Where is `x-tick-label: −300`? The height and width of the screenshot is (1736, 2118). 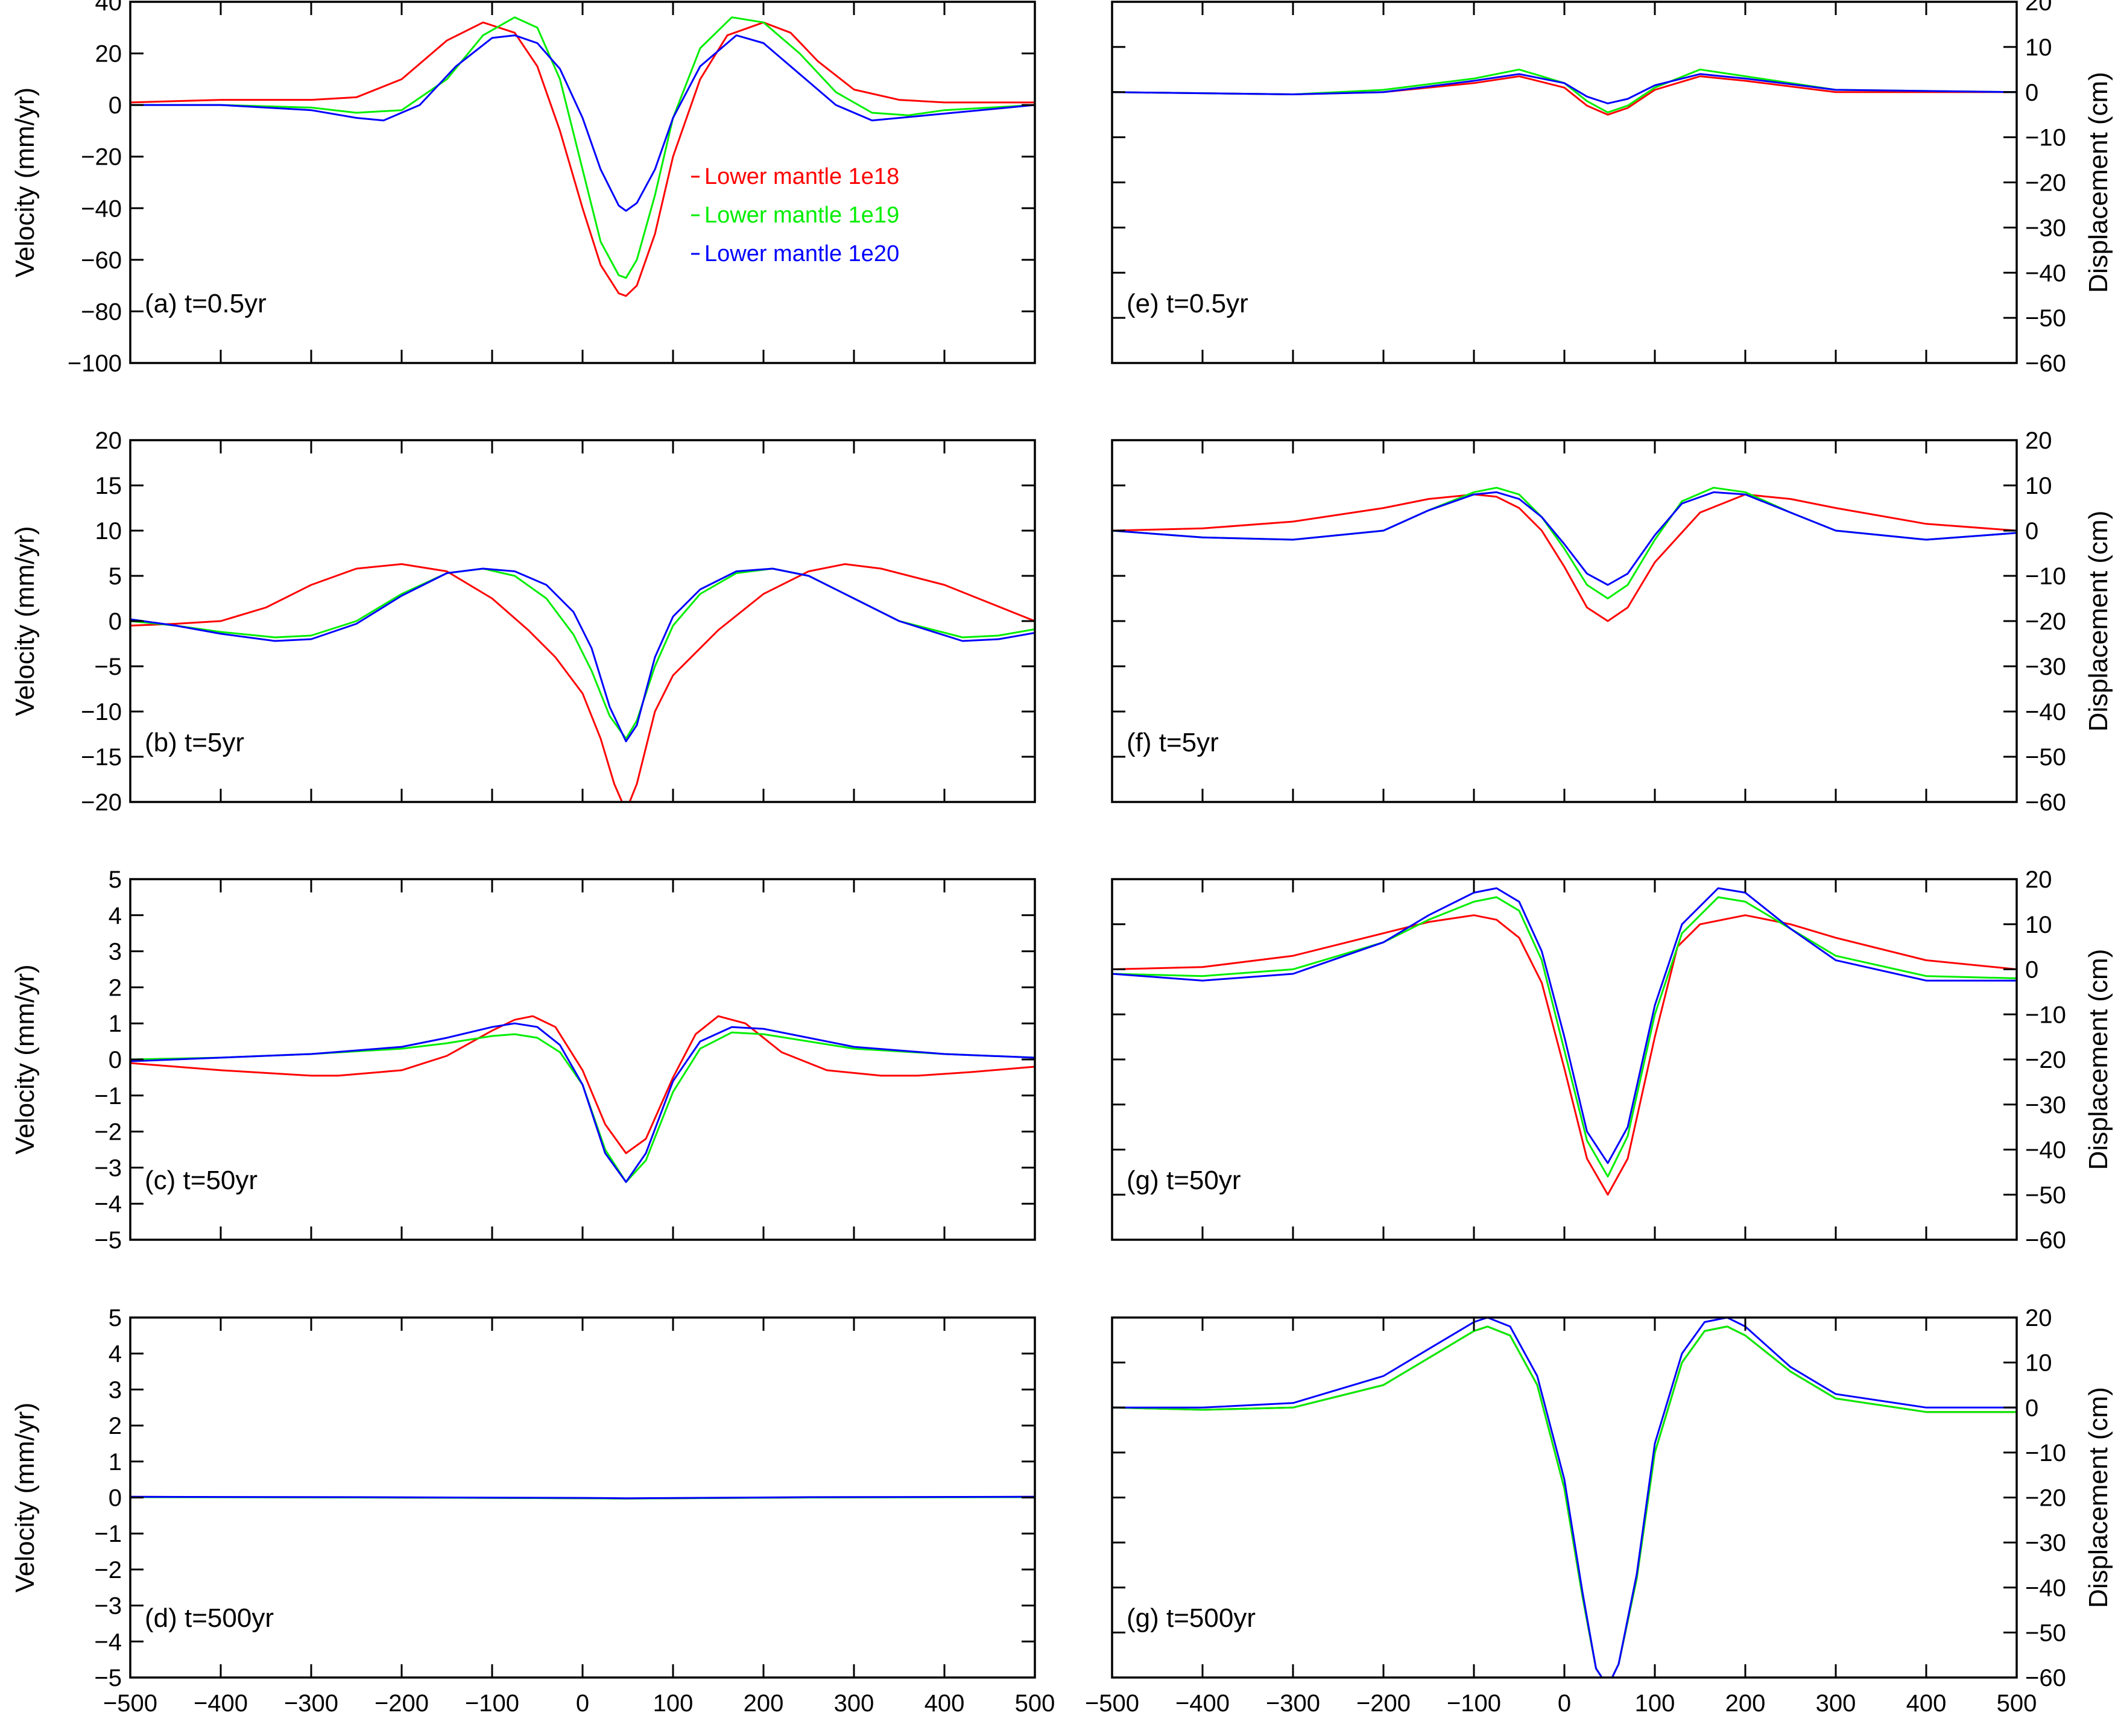 x-tick-label: −300 is located at coordinates (1293, 1703).